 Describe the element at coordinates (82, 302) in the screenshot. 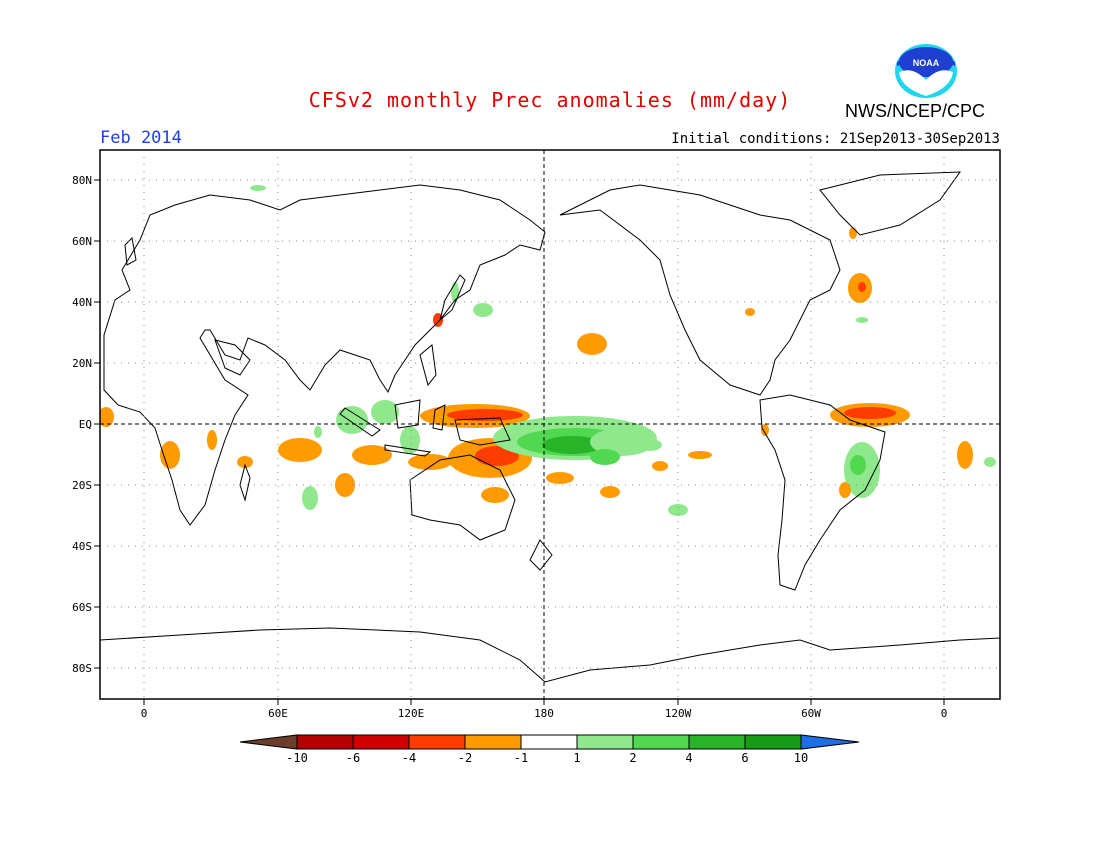

I see `lat-label: 40N` at that location.